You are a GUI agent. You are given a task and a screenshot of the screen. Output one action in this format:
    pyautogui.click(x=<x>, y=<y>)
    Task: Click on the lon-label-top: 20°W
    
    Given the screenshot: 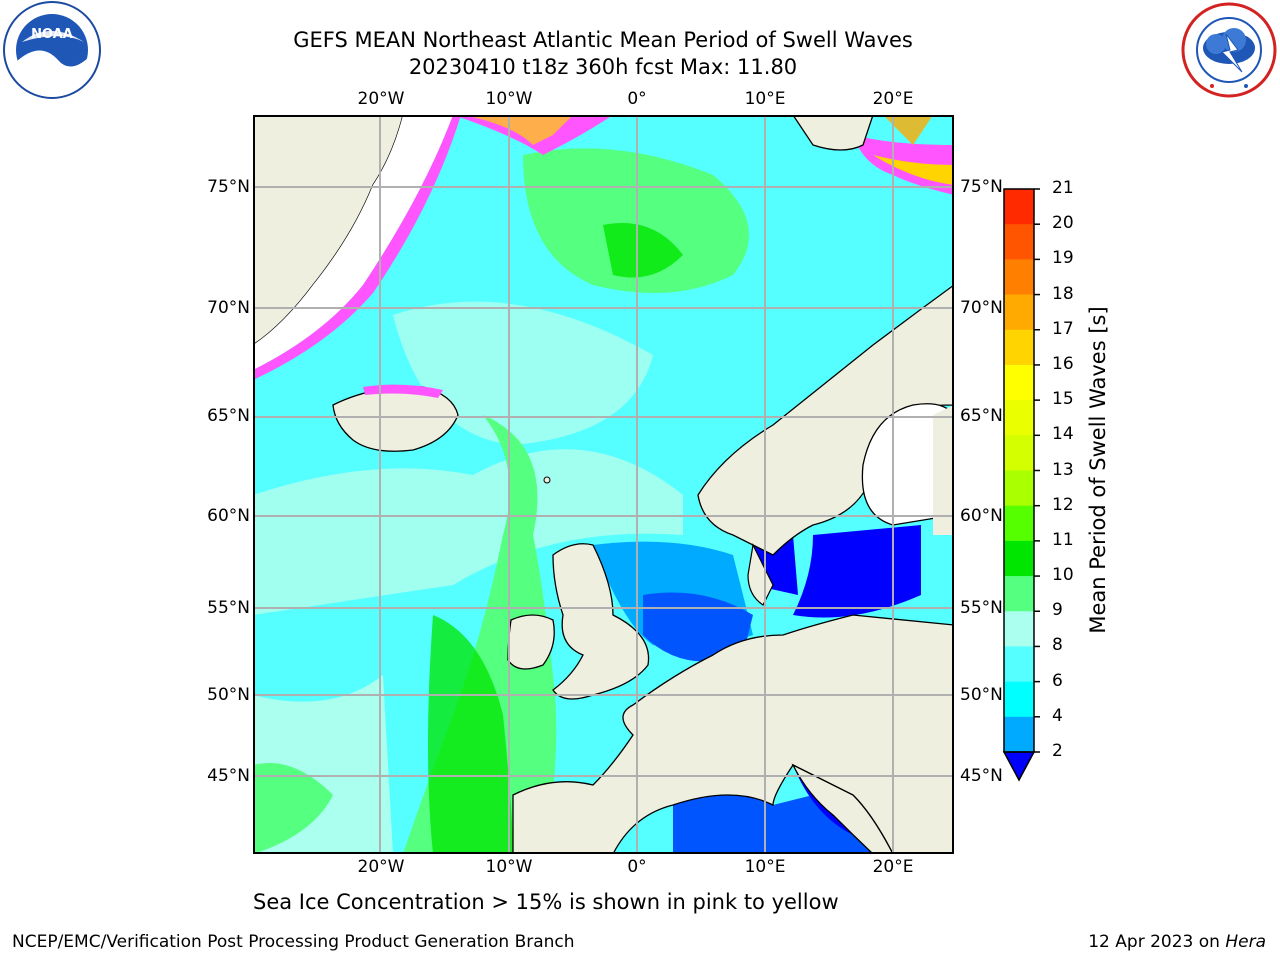 What is the action you would take?
    pyautogui.click(x=381, y=99)
    